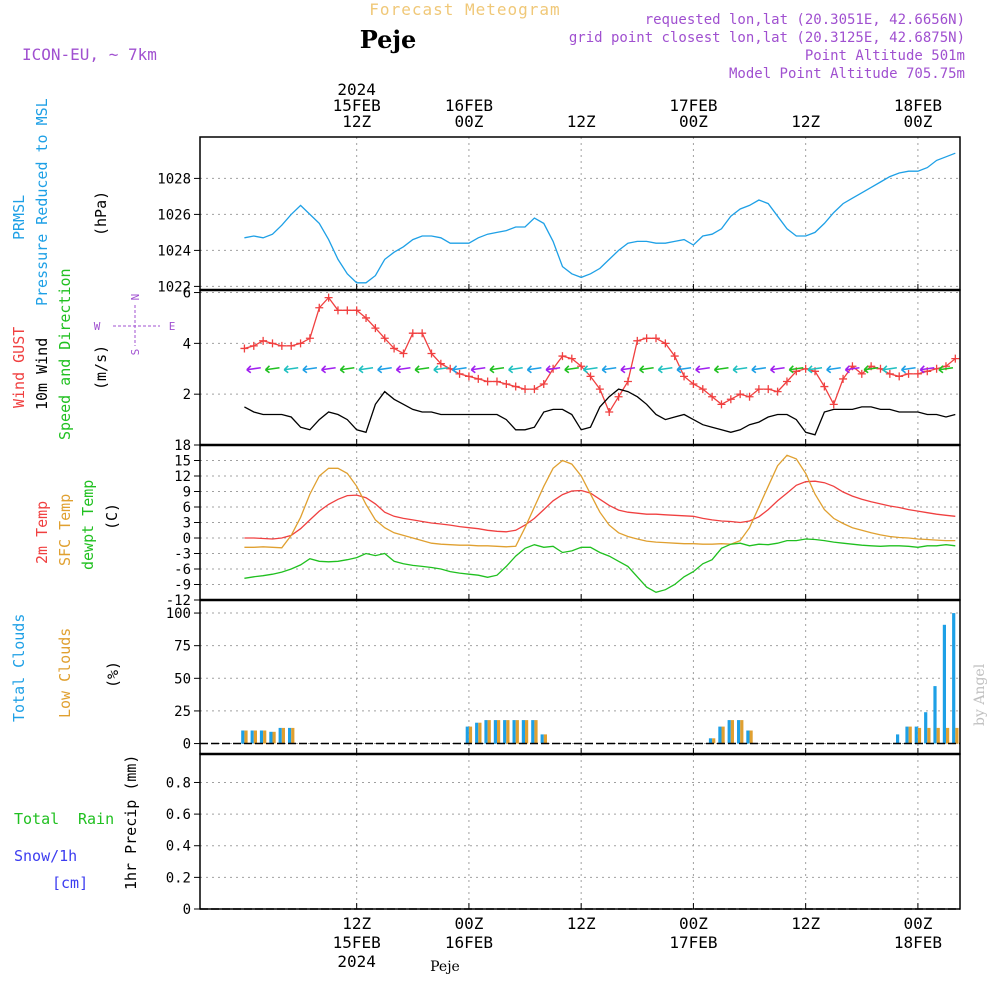 The image size is (1000, 1000). I want to click on t2m-line, so click(600, 510).